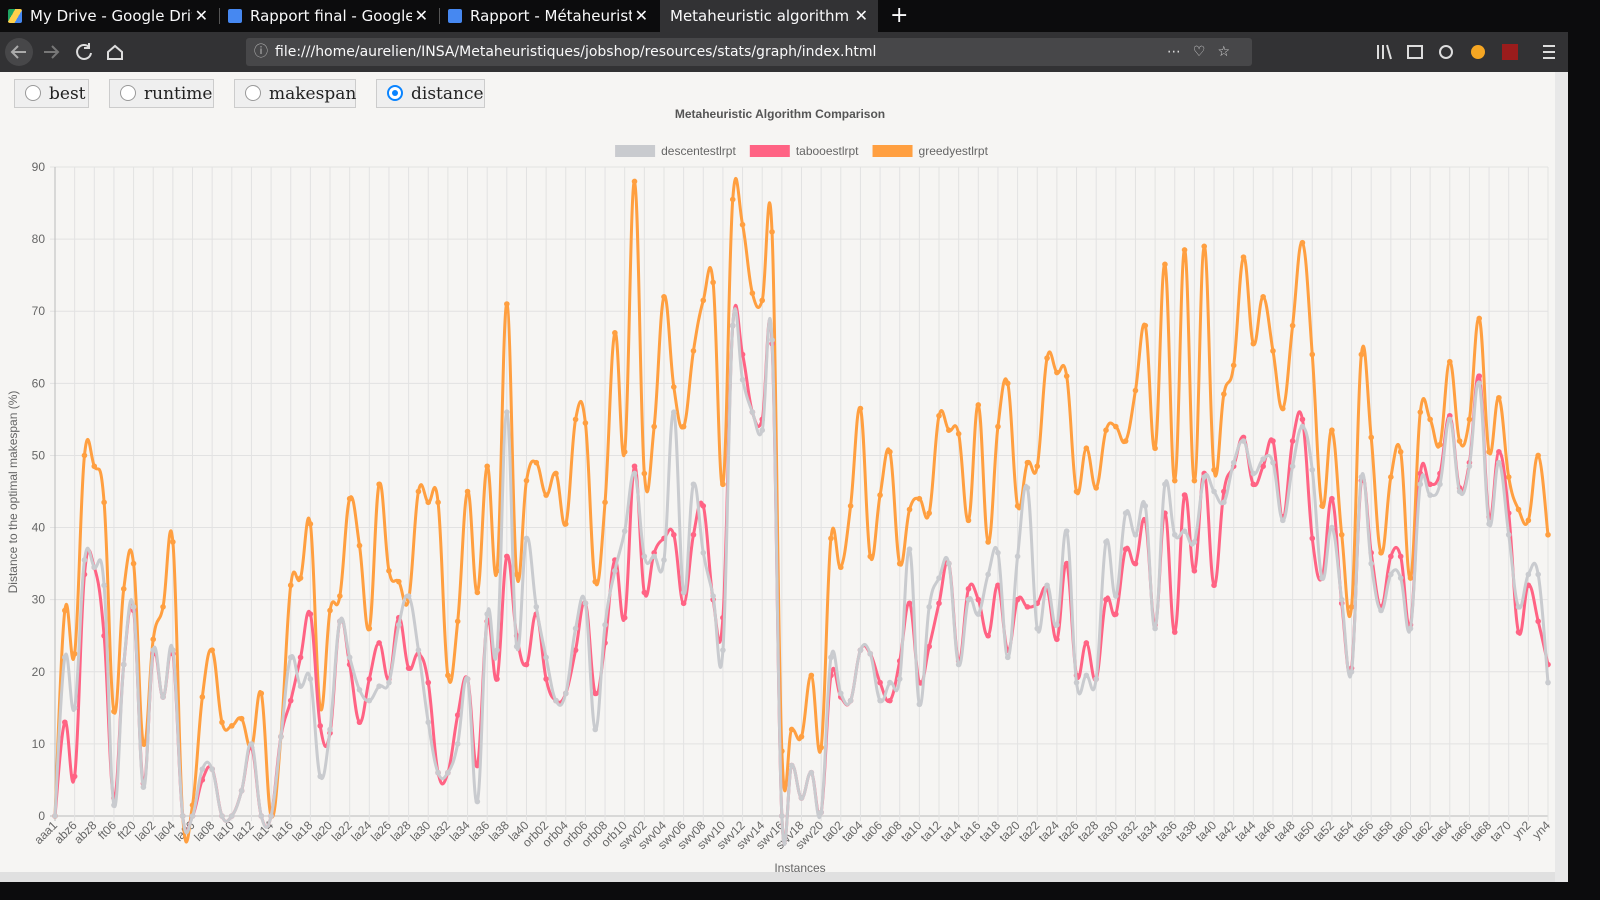  Describe the element at coordinates (39, 239) in the screenshot. I see `y-tick-label: 80` at that location.